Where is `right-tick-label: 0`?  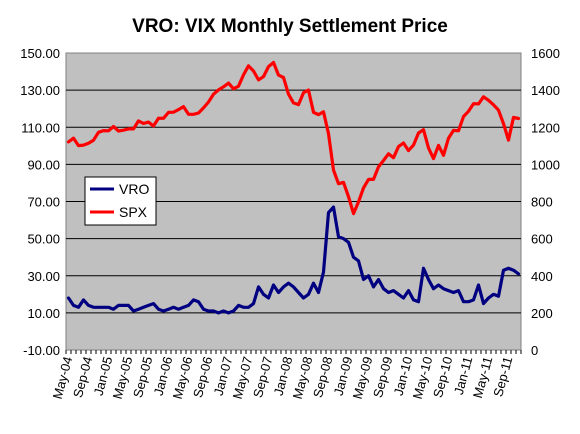
right-tick-label: 0 is located at coordinates (534, 350).